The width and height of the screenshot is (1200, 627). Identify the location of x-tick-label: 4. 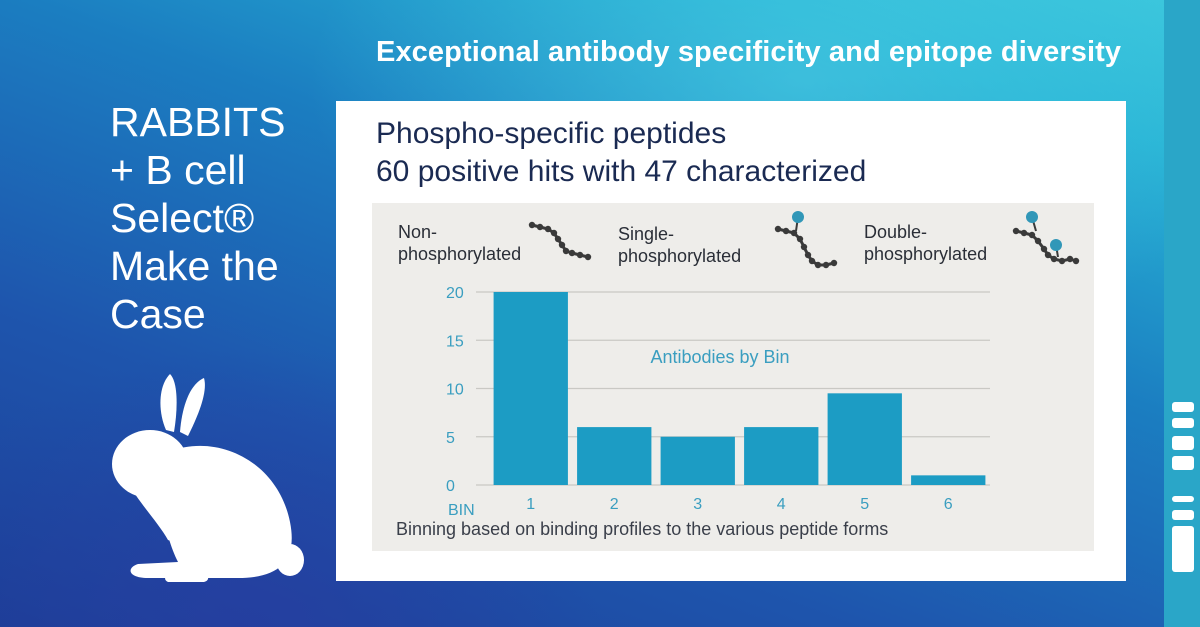
(781, 504).